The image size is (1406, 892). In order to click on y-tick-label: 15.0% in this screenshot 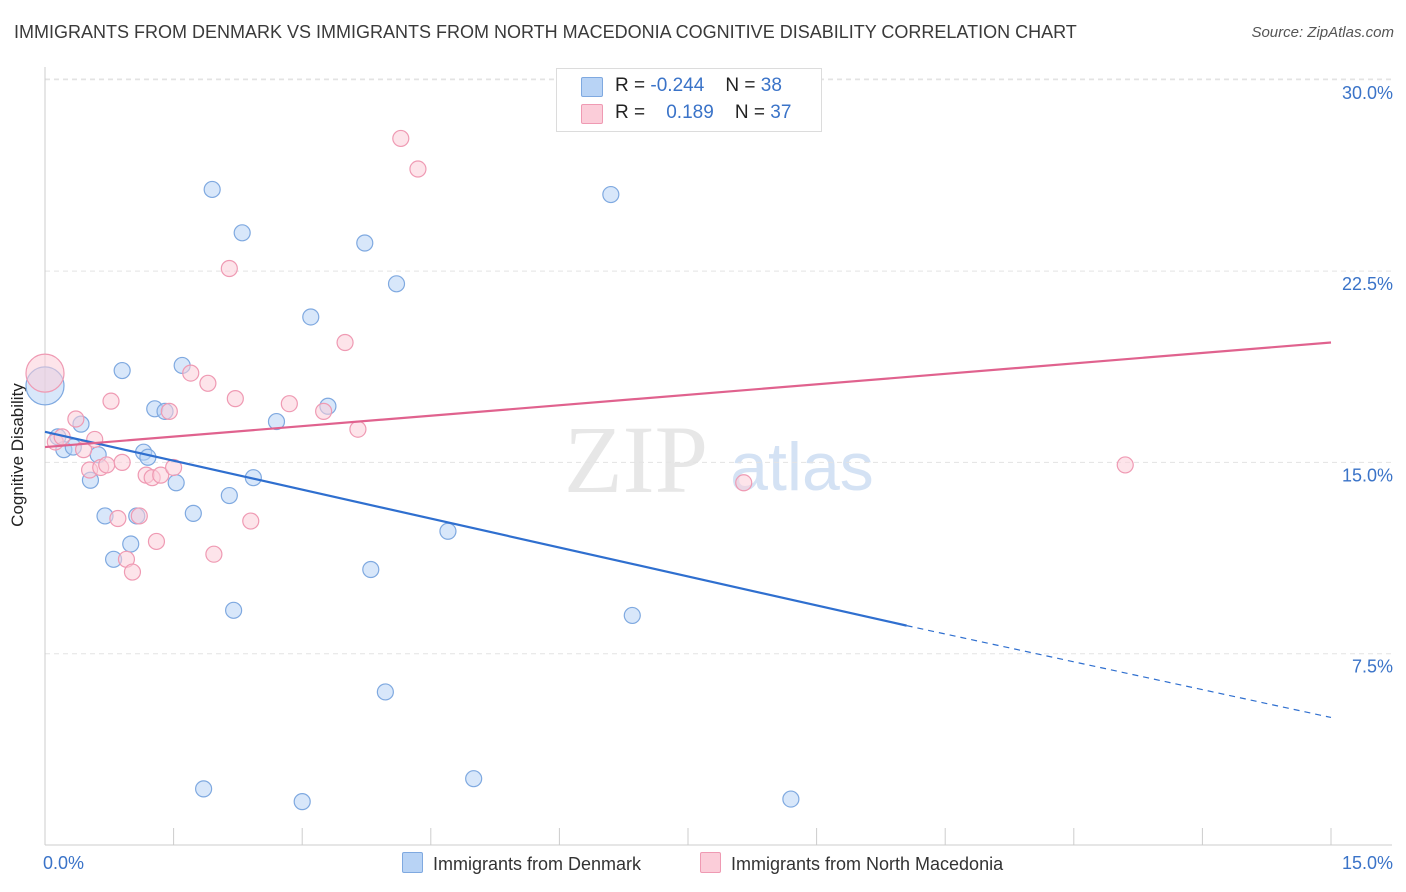, I will do `click(1367, 475)`.